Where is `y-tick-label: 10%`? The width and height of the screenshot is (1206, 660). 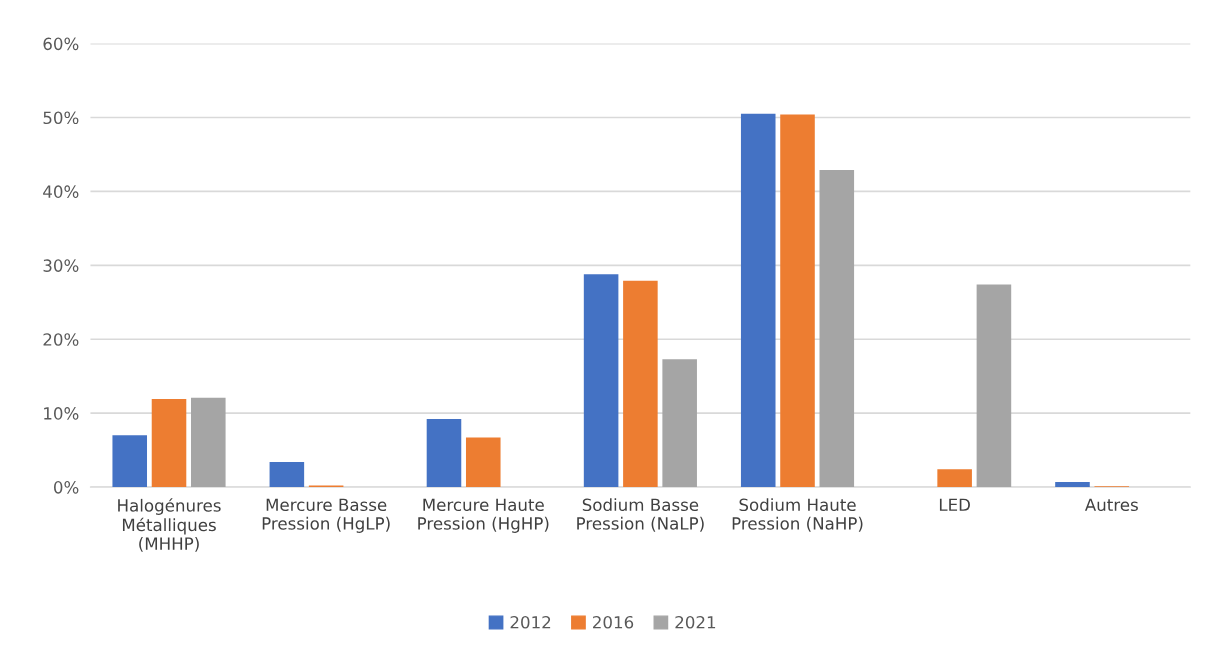 y-tick-label: 10% is located at coordinates (61, 413).